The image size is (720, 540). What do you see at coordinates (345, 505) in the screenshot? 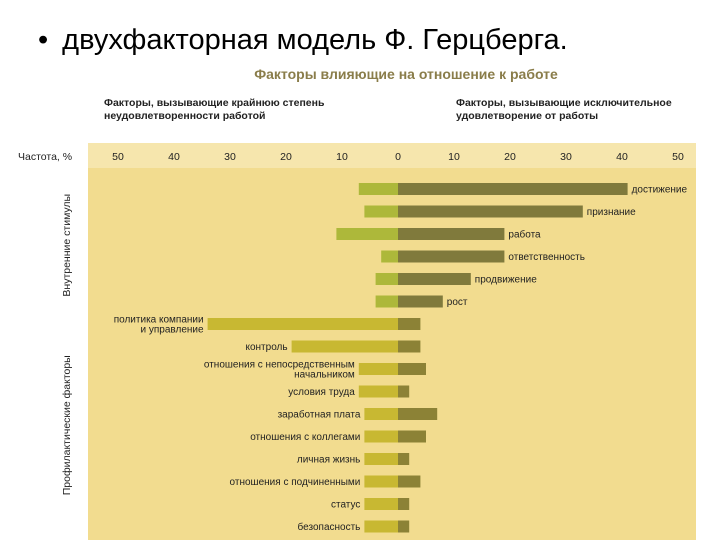
I see `factor-label: статус` at bounding box center [345, 505].